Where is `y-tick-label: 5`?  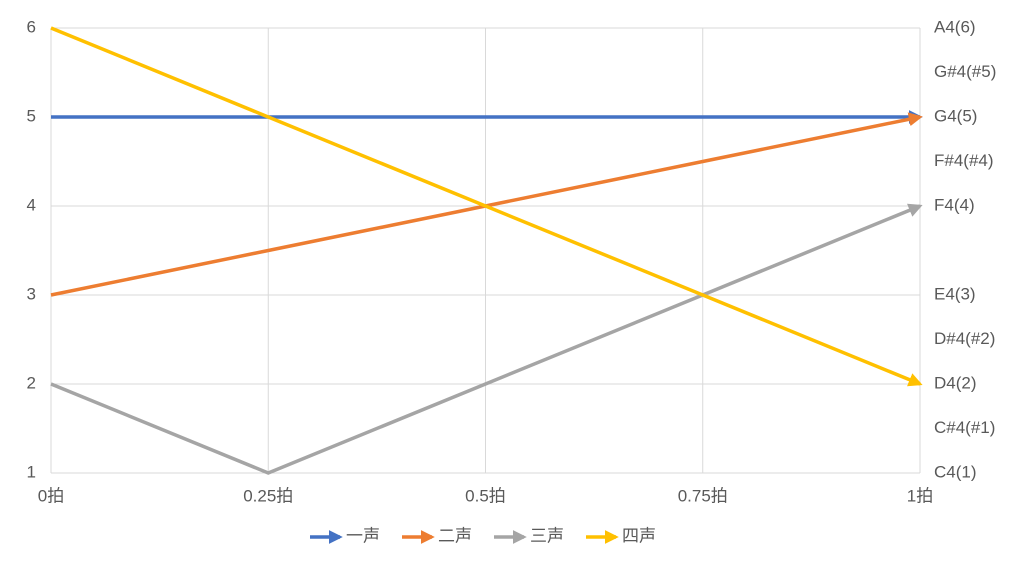 y-tick-label: 5 is located at coordinates (31, 115).